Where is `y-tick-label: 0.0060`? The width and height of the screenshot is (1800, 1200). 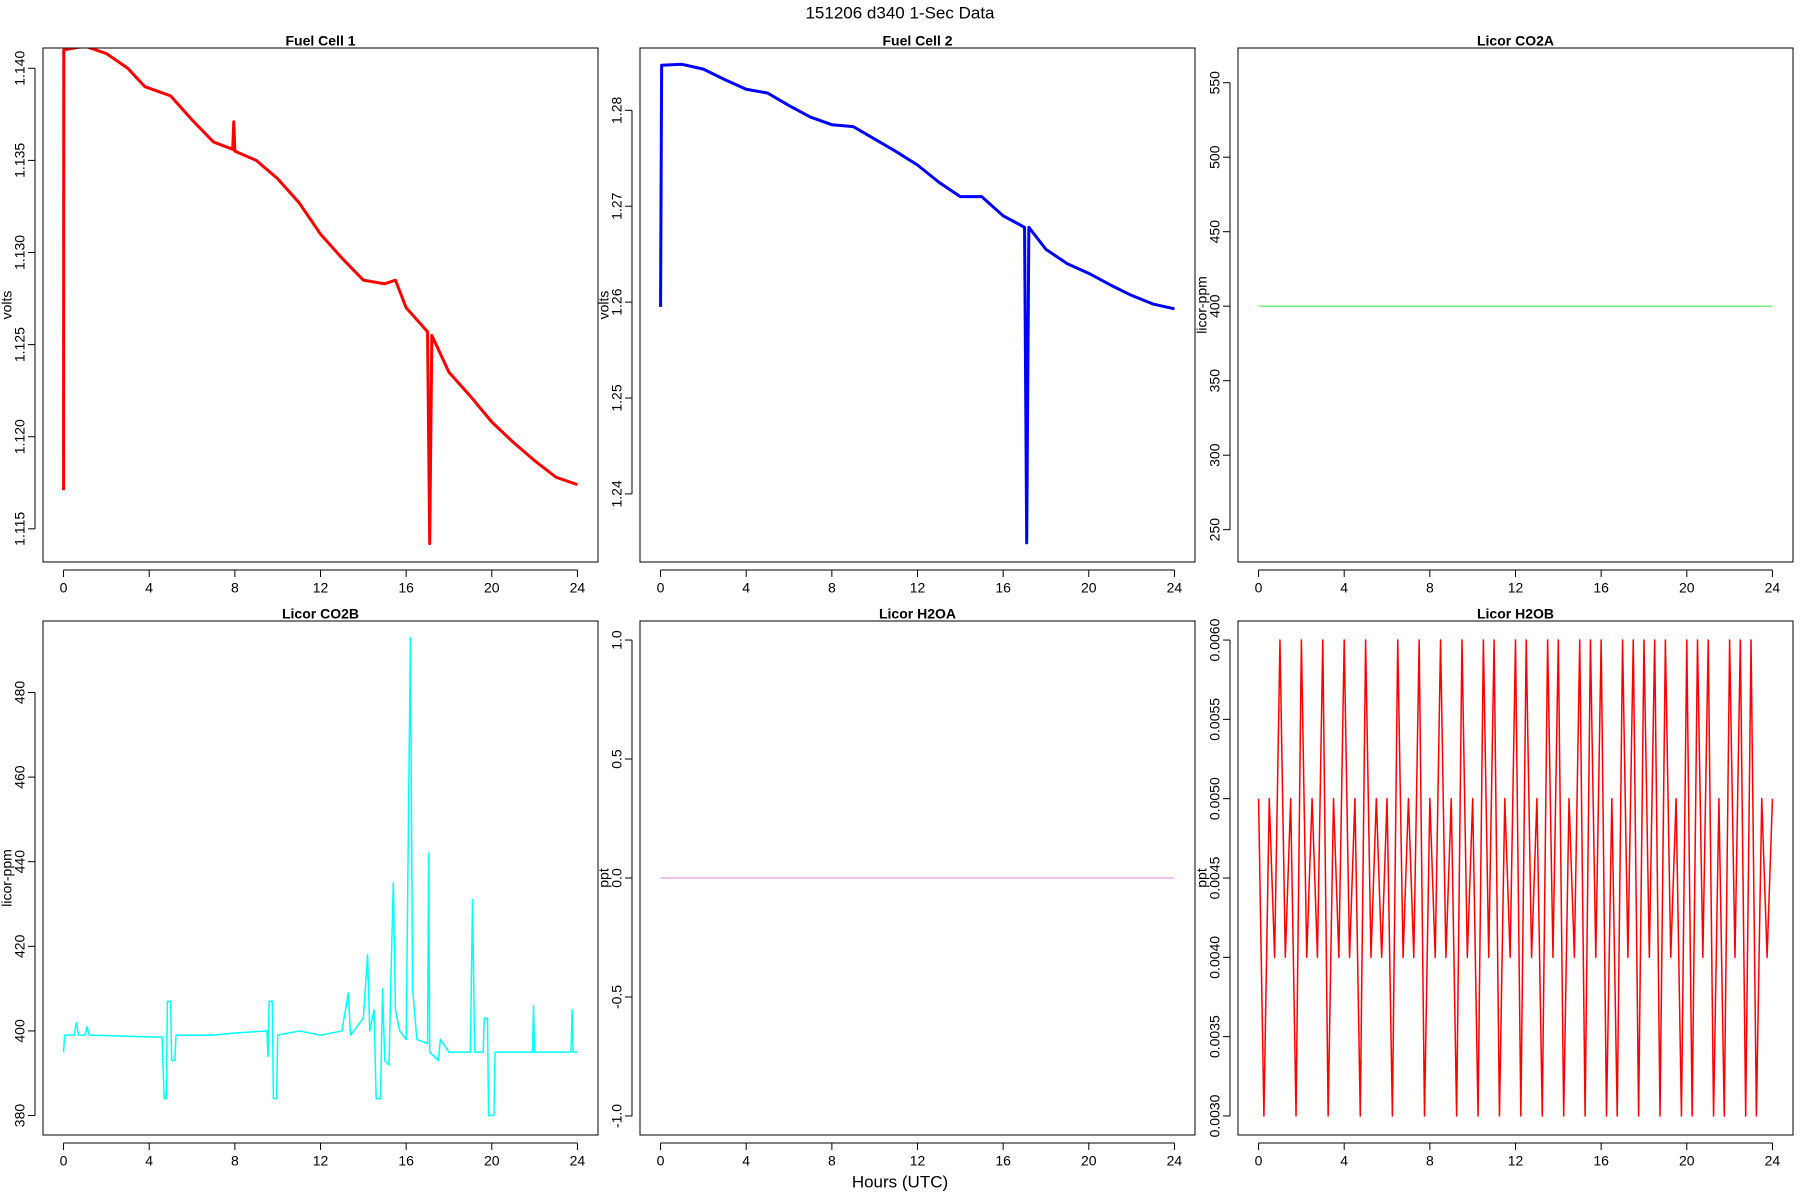 y-tick-label: 0.0060 is located at coordinates (1215, 639).